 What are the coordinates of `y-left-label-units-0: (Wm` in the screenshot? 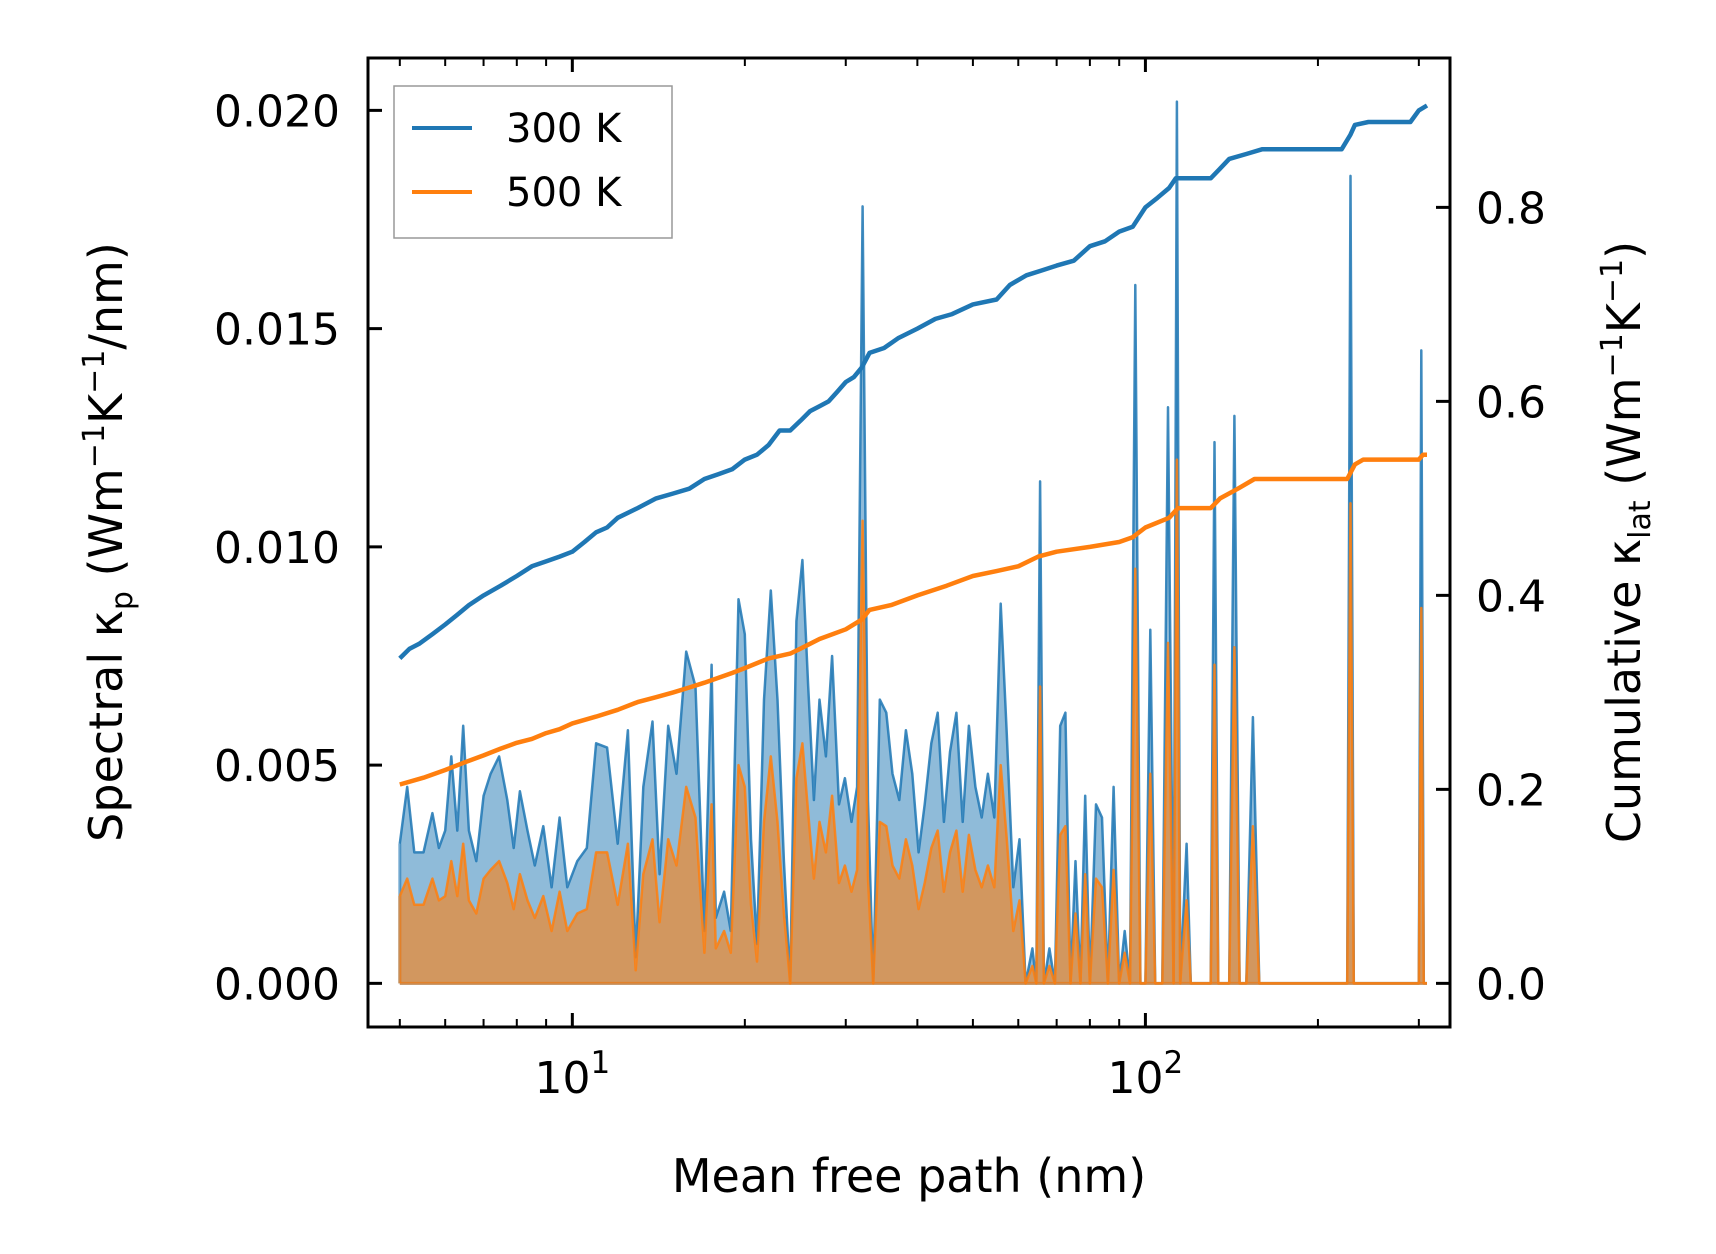 It's located at (106, 529).